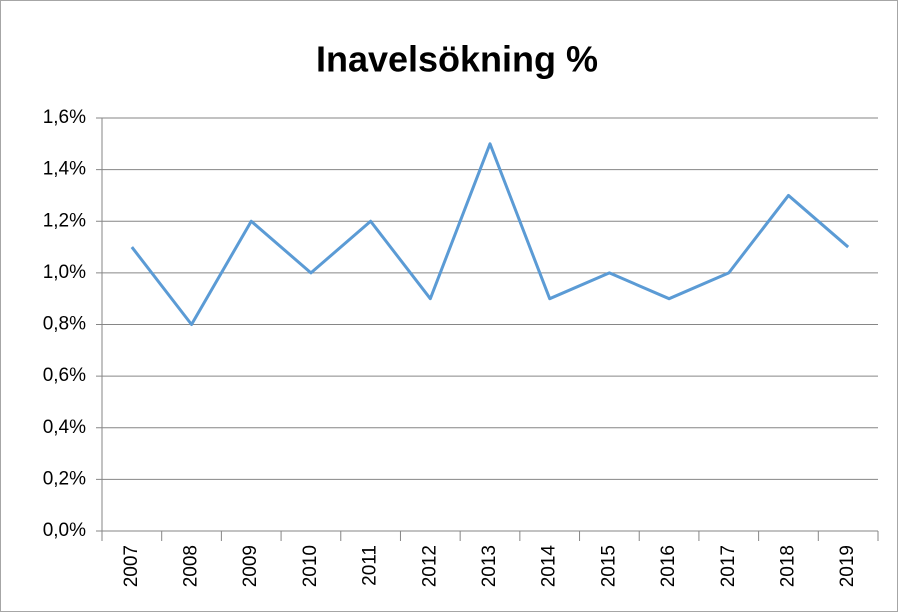 The image size is (899, 613). I want to click on x-tick-label: 2015, so click(608, 566).